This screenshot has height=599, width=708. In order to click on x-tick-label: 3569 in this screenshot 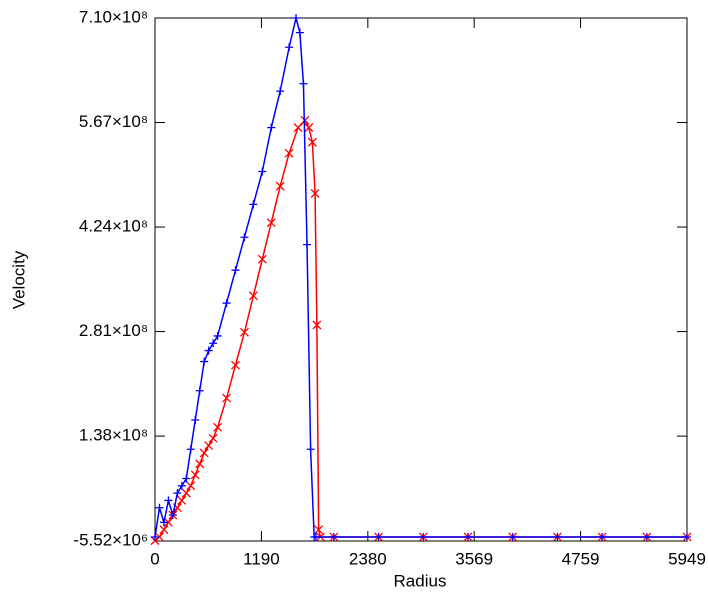, I will do `click(474, 558)`.